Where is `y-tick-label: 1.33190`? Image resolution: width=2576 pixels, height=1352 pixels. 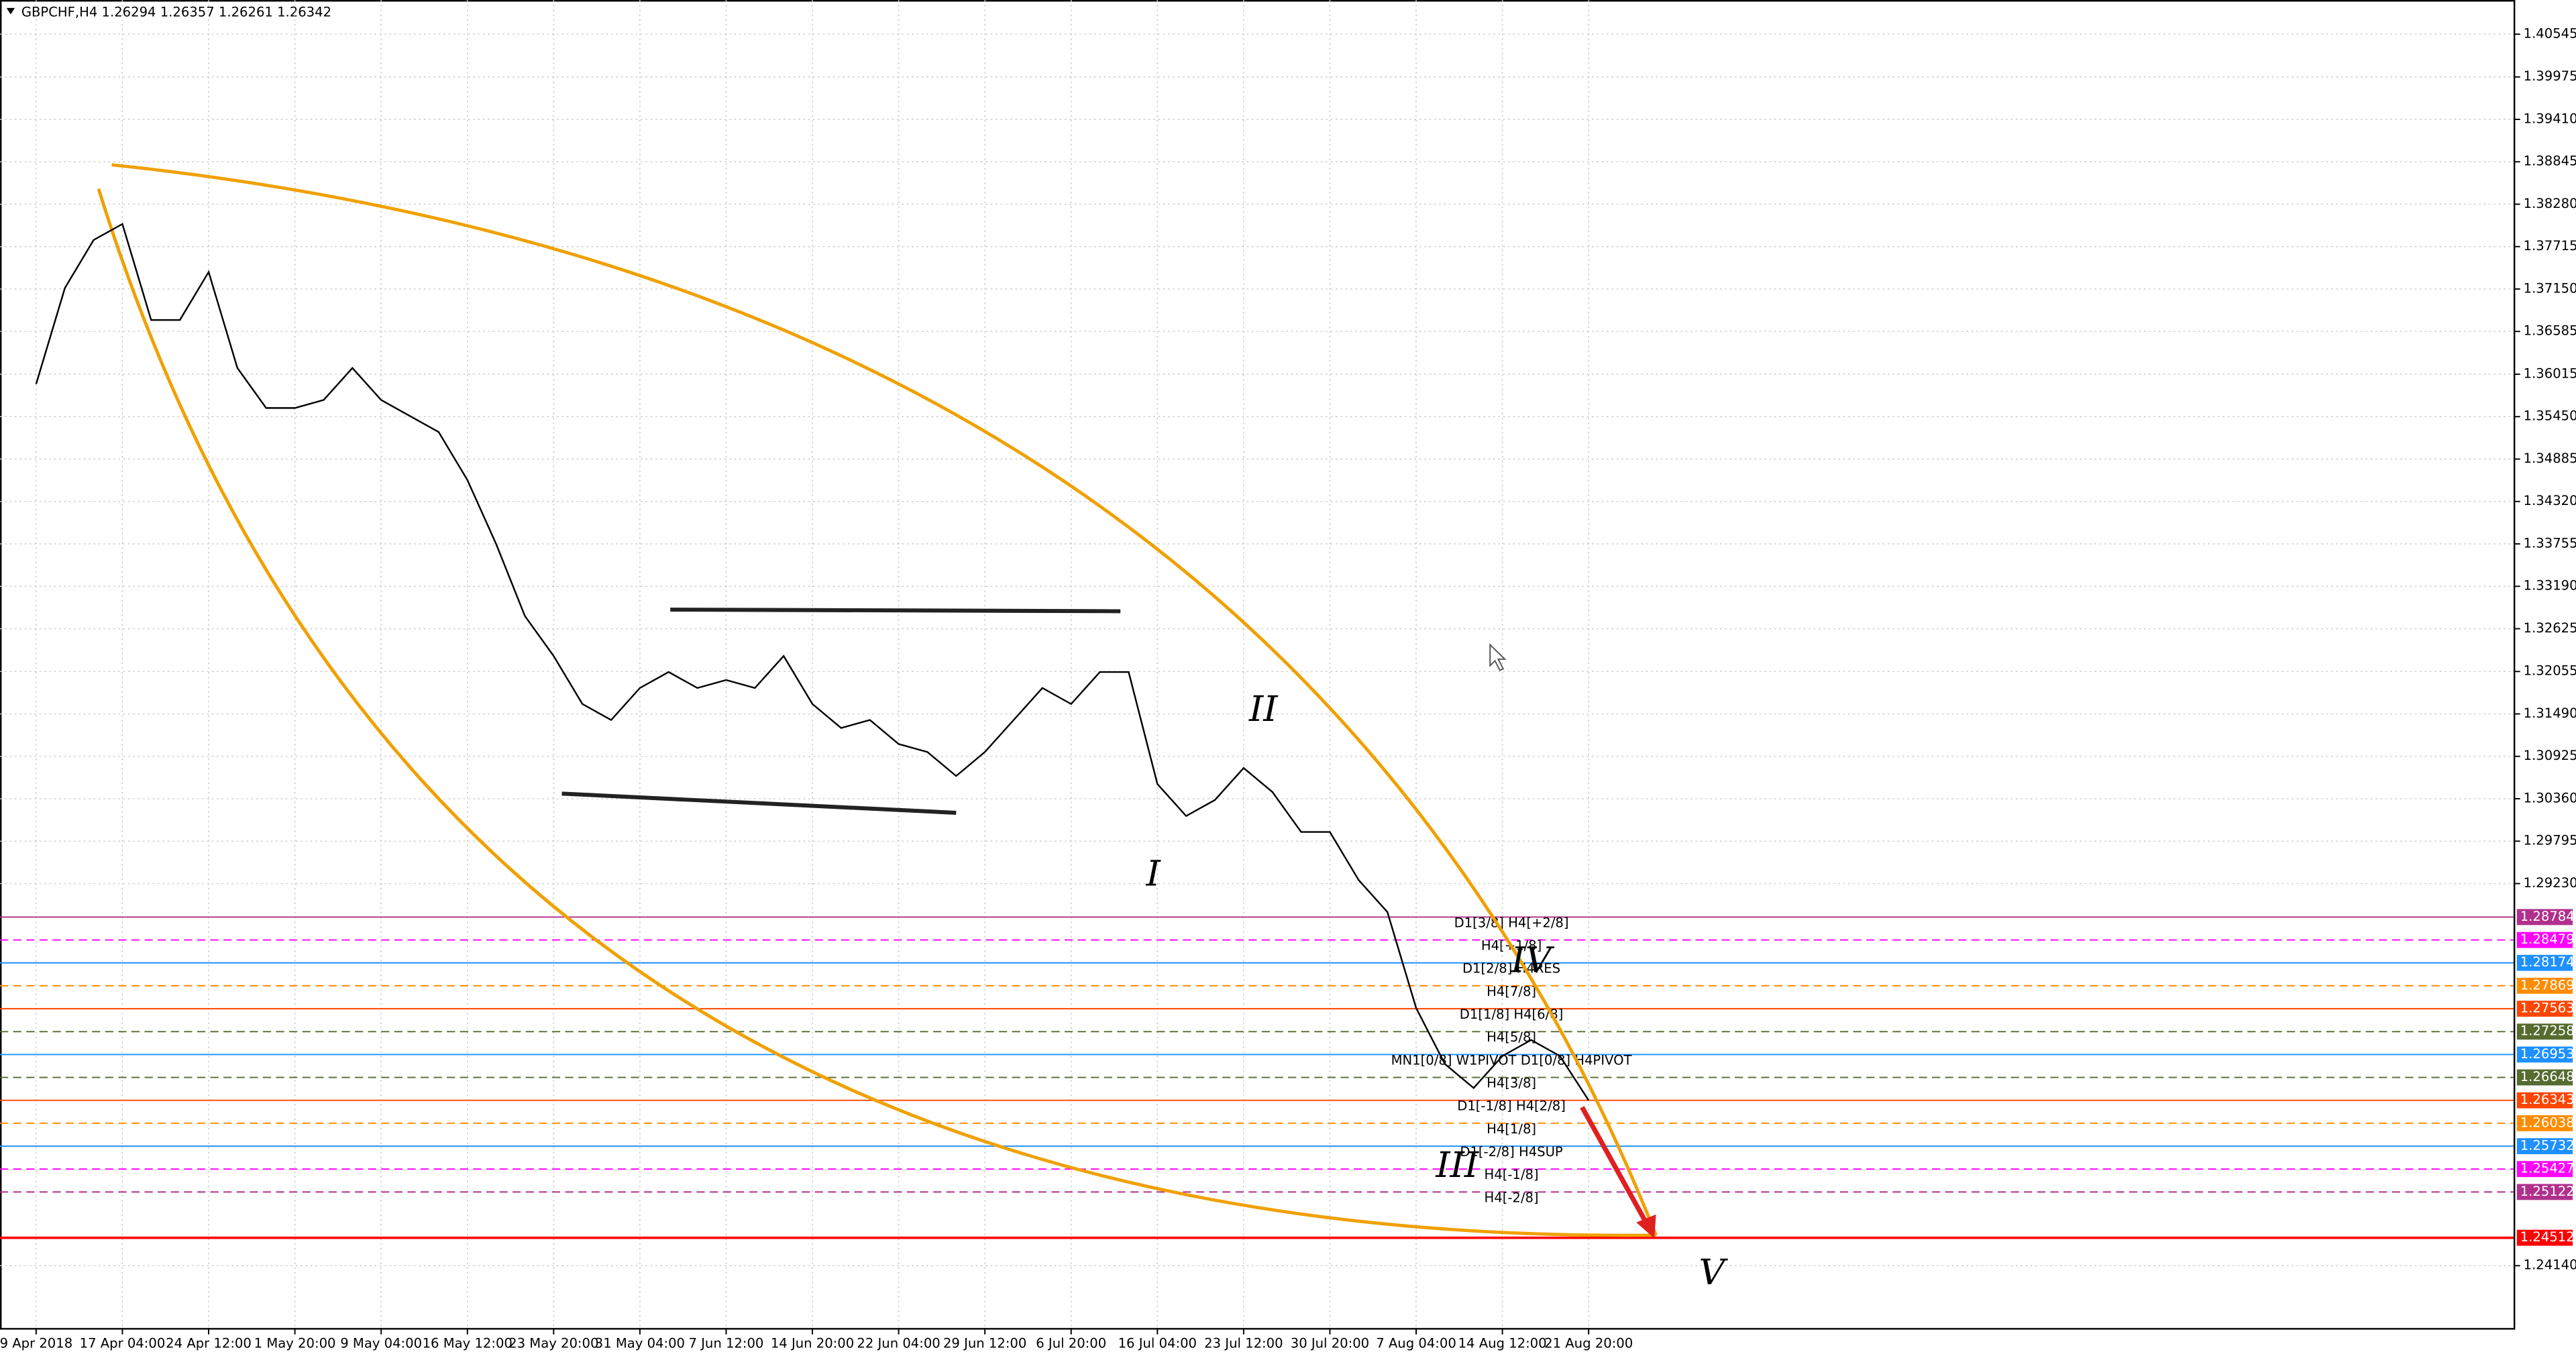
y-tick-label: 1.33190 is located at coordinates (2550, 586).